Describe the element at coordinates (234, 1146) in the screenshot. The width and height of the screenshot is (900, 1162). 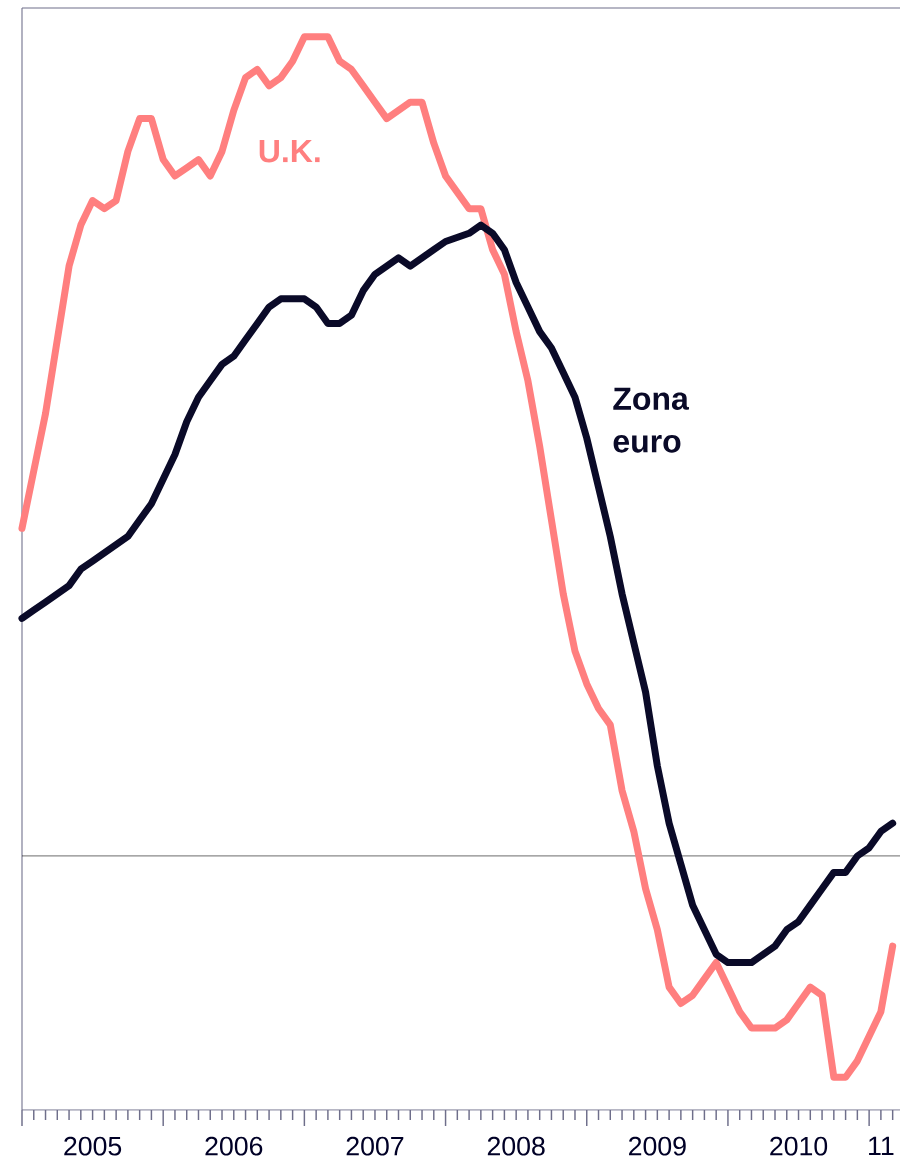
I see `x-tick-label: 2006` at that location.